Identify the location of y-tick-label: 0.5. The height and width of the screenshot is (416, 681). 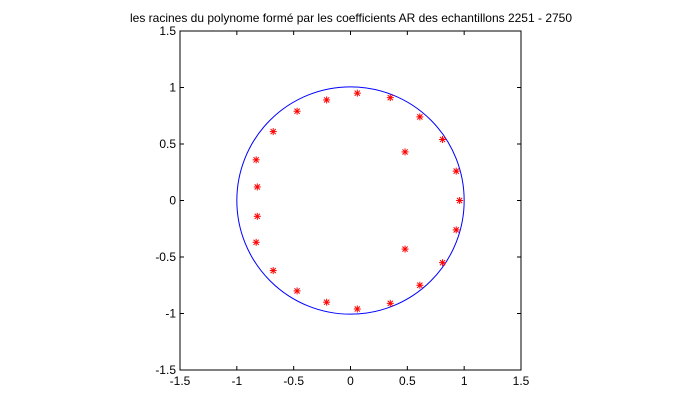
(167, 144).